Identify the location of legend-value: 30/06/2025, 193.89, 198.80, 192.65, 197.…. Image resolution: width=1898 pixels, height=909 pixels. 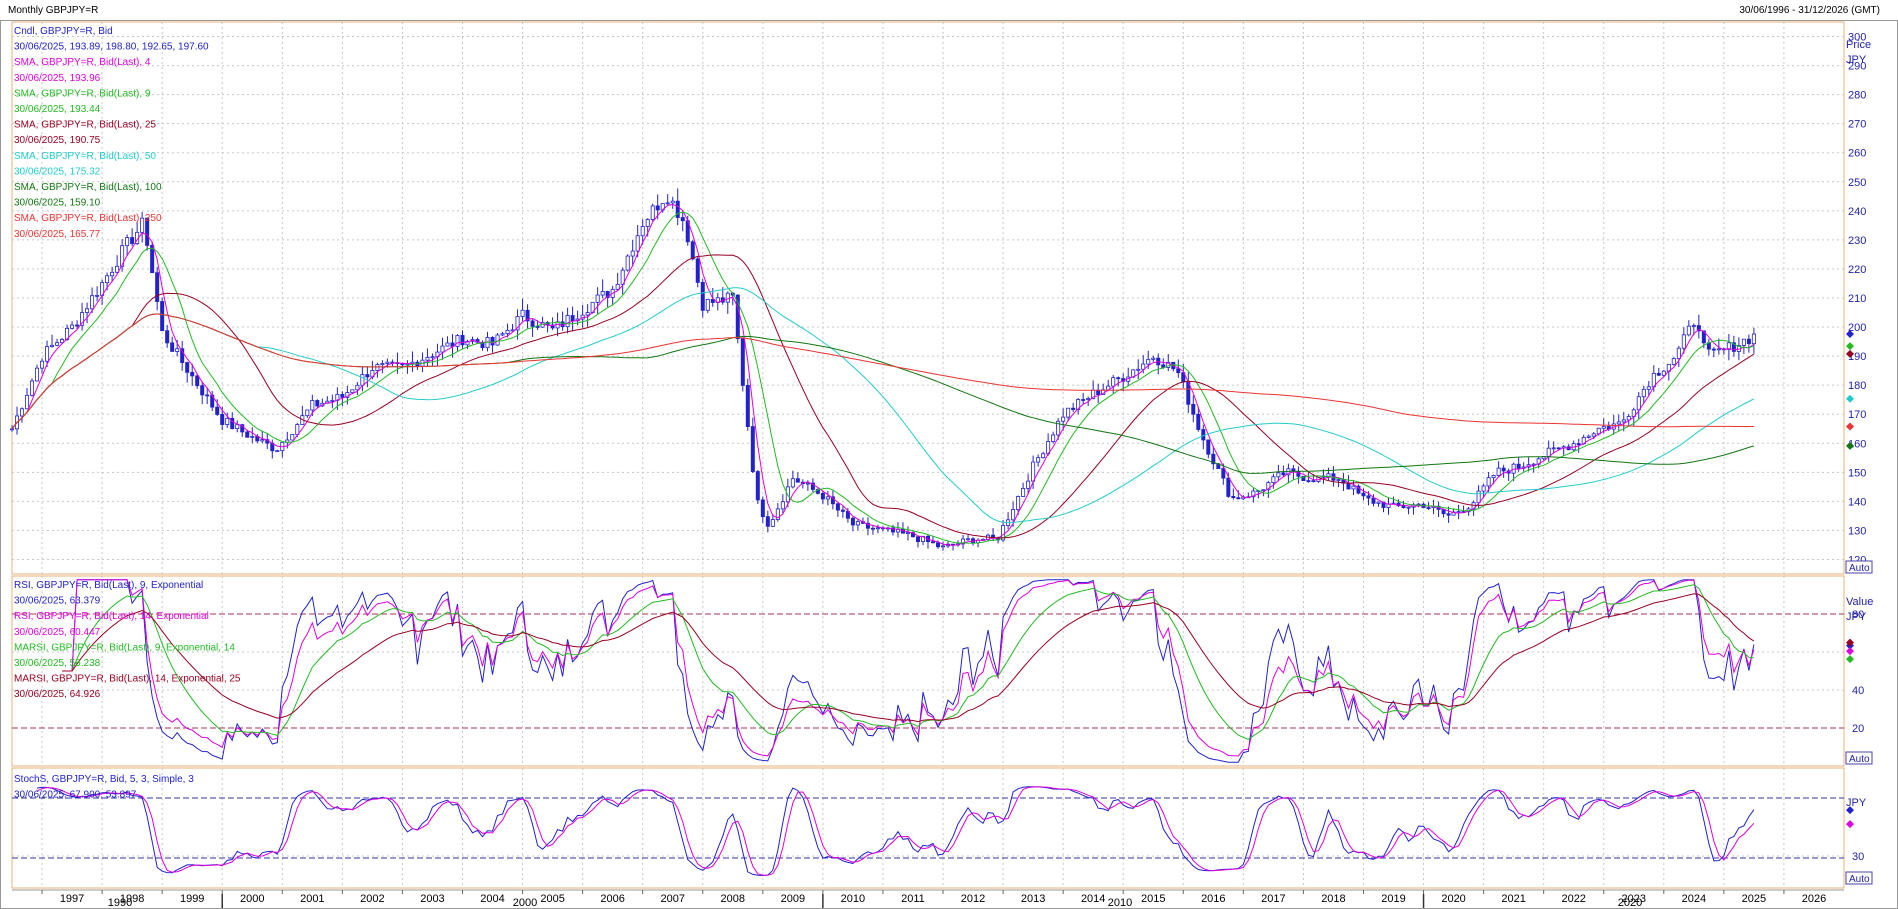
(111, 47).